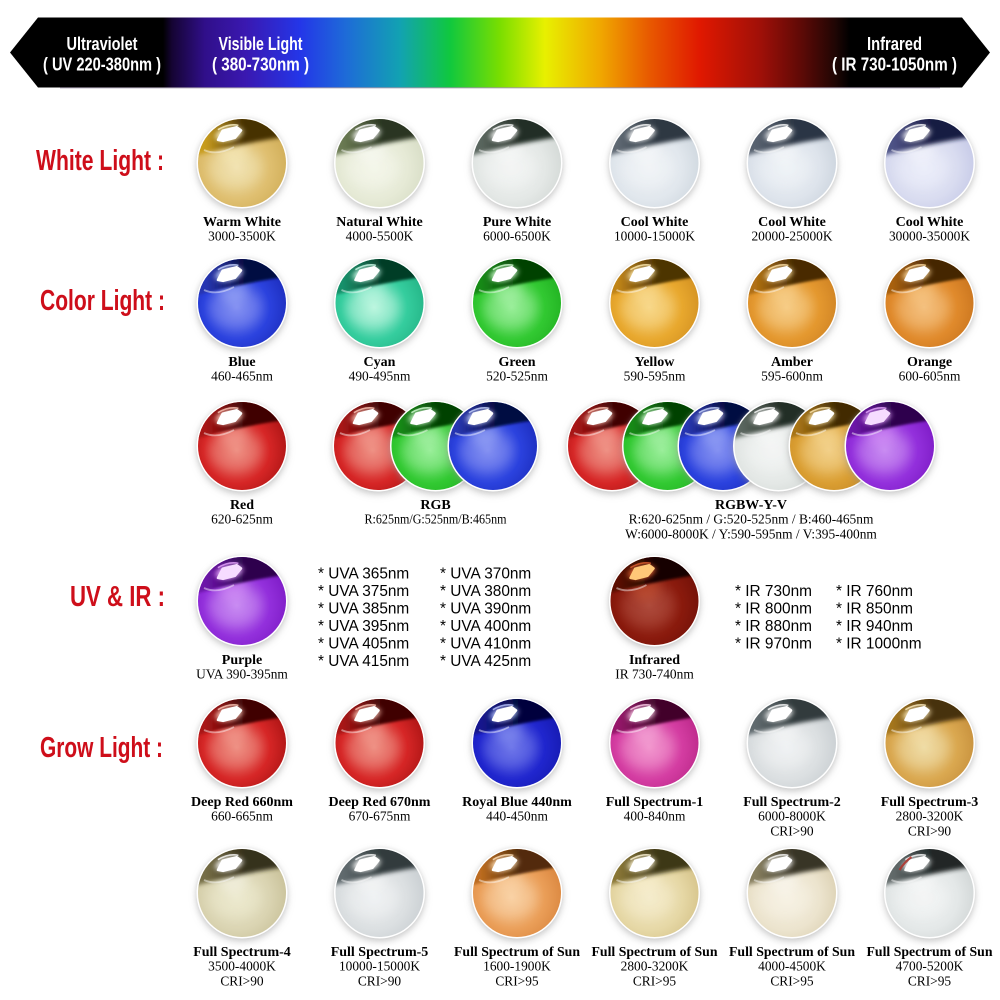  Describe the element at coordinates (363, 626) in the screenshot. I see `svg-text: * UVA 395nm` at that location.